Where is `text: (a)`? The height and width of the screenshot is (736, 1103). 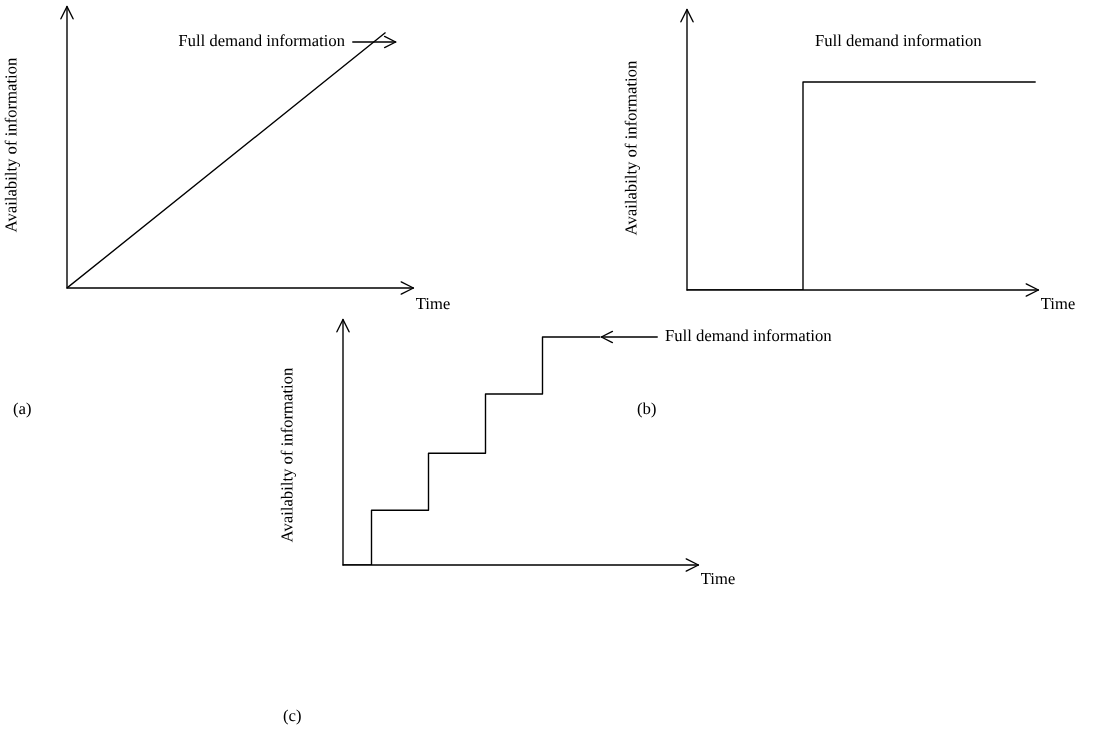
text: (a) is located at coordinates (22, 410).